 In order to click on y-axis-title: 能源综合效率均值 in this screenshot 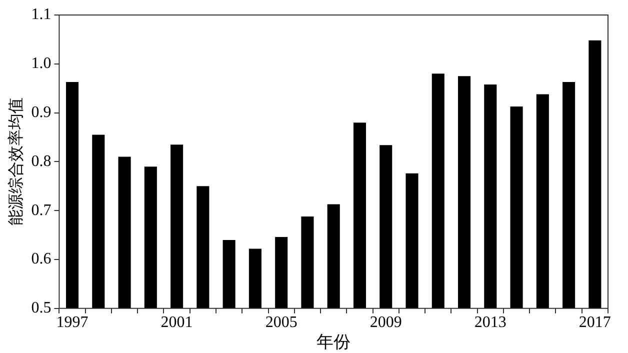, I will do `click(15, 162)`.